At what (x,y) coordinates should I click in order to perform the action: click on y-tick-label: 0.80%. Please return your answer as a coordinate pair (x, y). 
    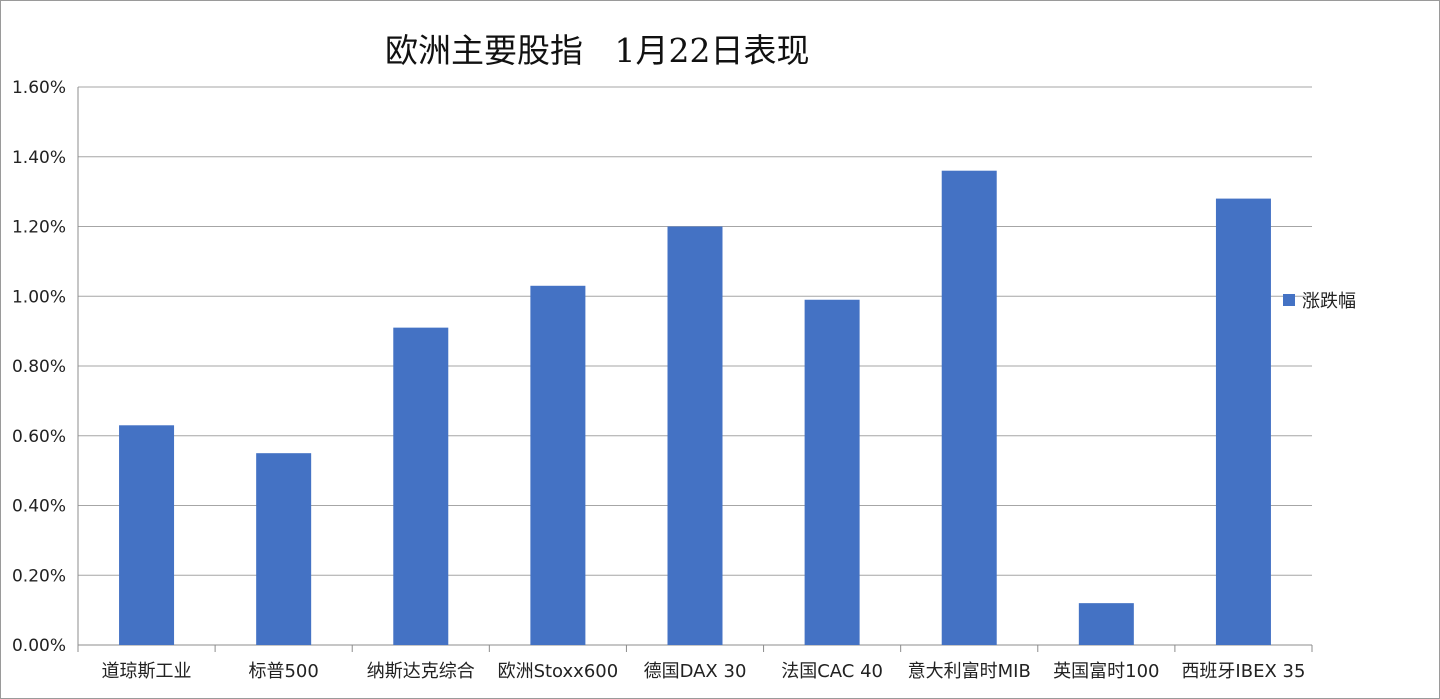
    Looking at the image, I should click on (39, 367).